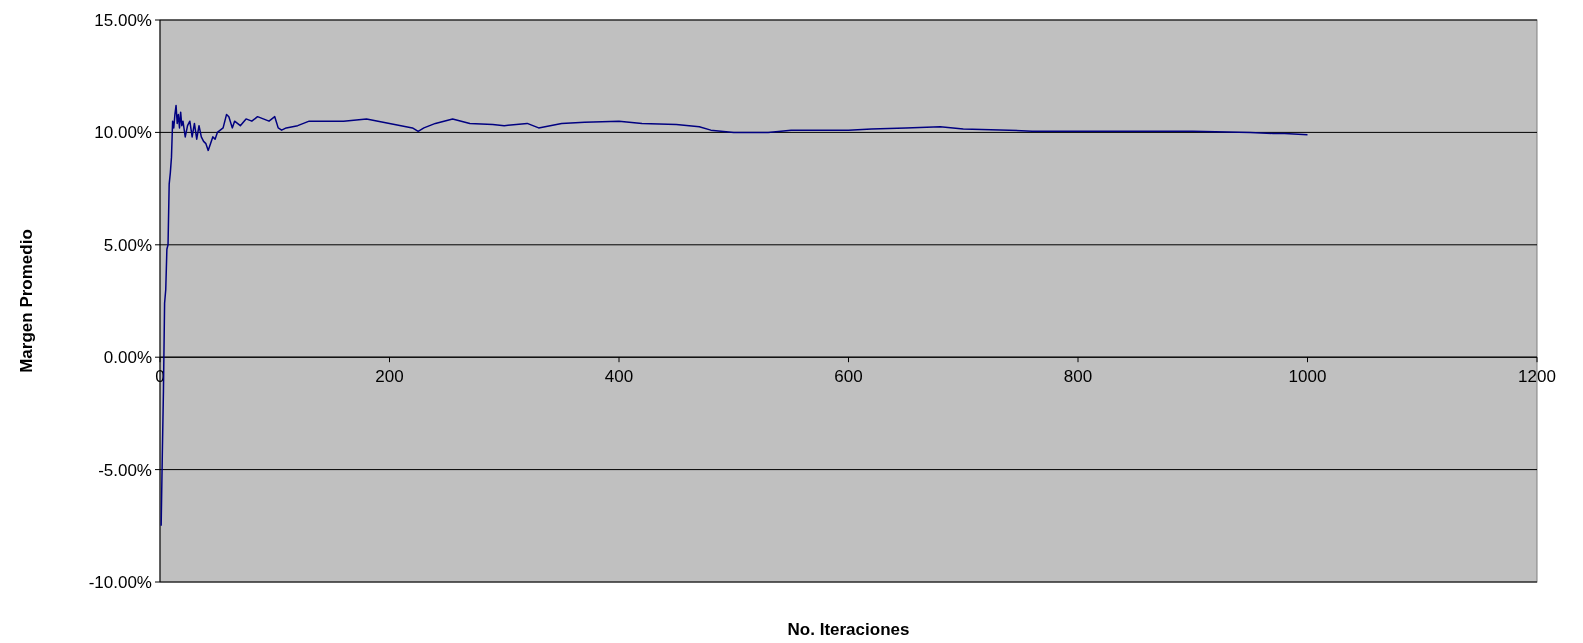  Describe the element at coordinates (1078, 377) in the screenshot. I see `x-tick-label: 800` at that location.